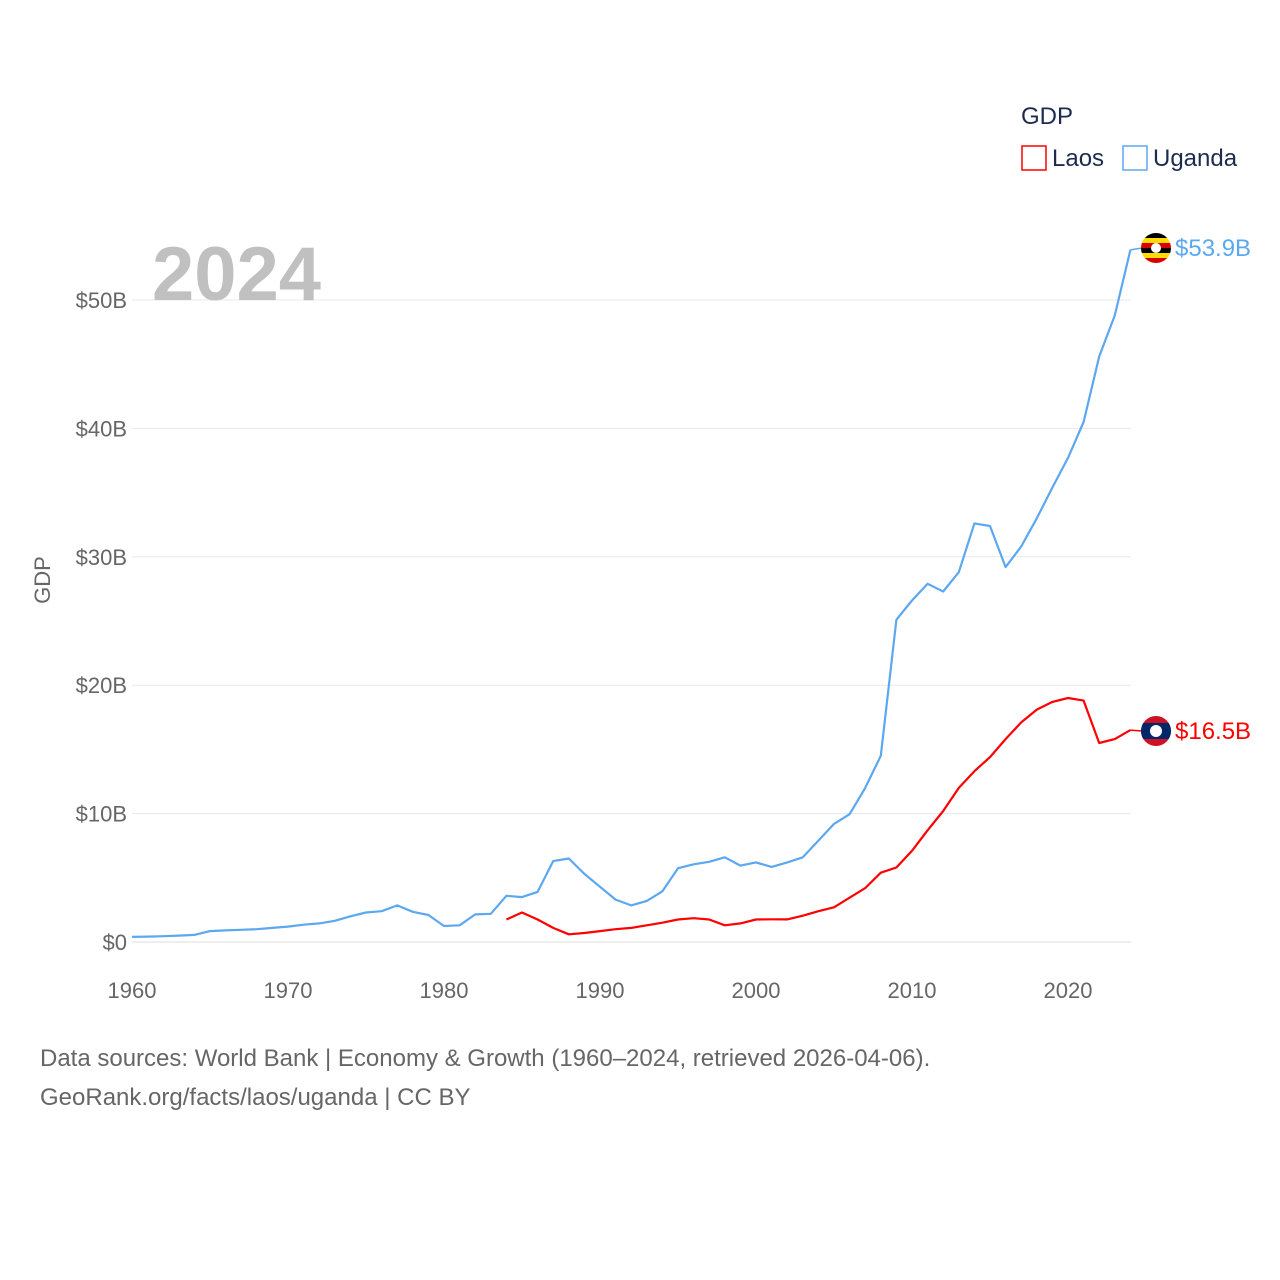  Describe the element at coordinates (1047, 116) in the screenshot. I see `legend-title: GDP` at that location.